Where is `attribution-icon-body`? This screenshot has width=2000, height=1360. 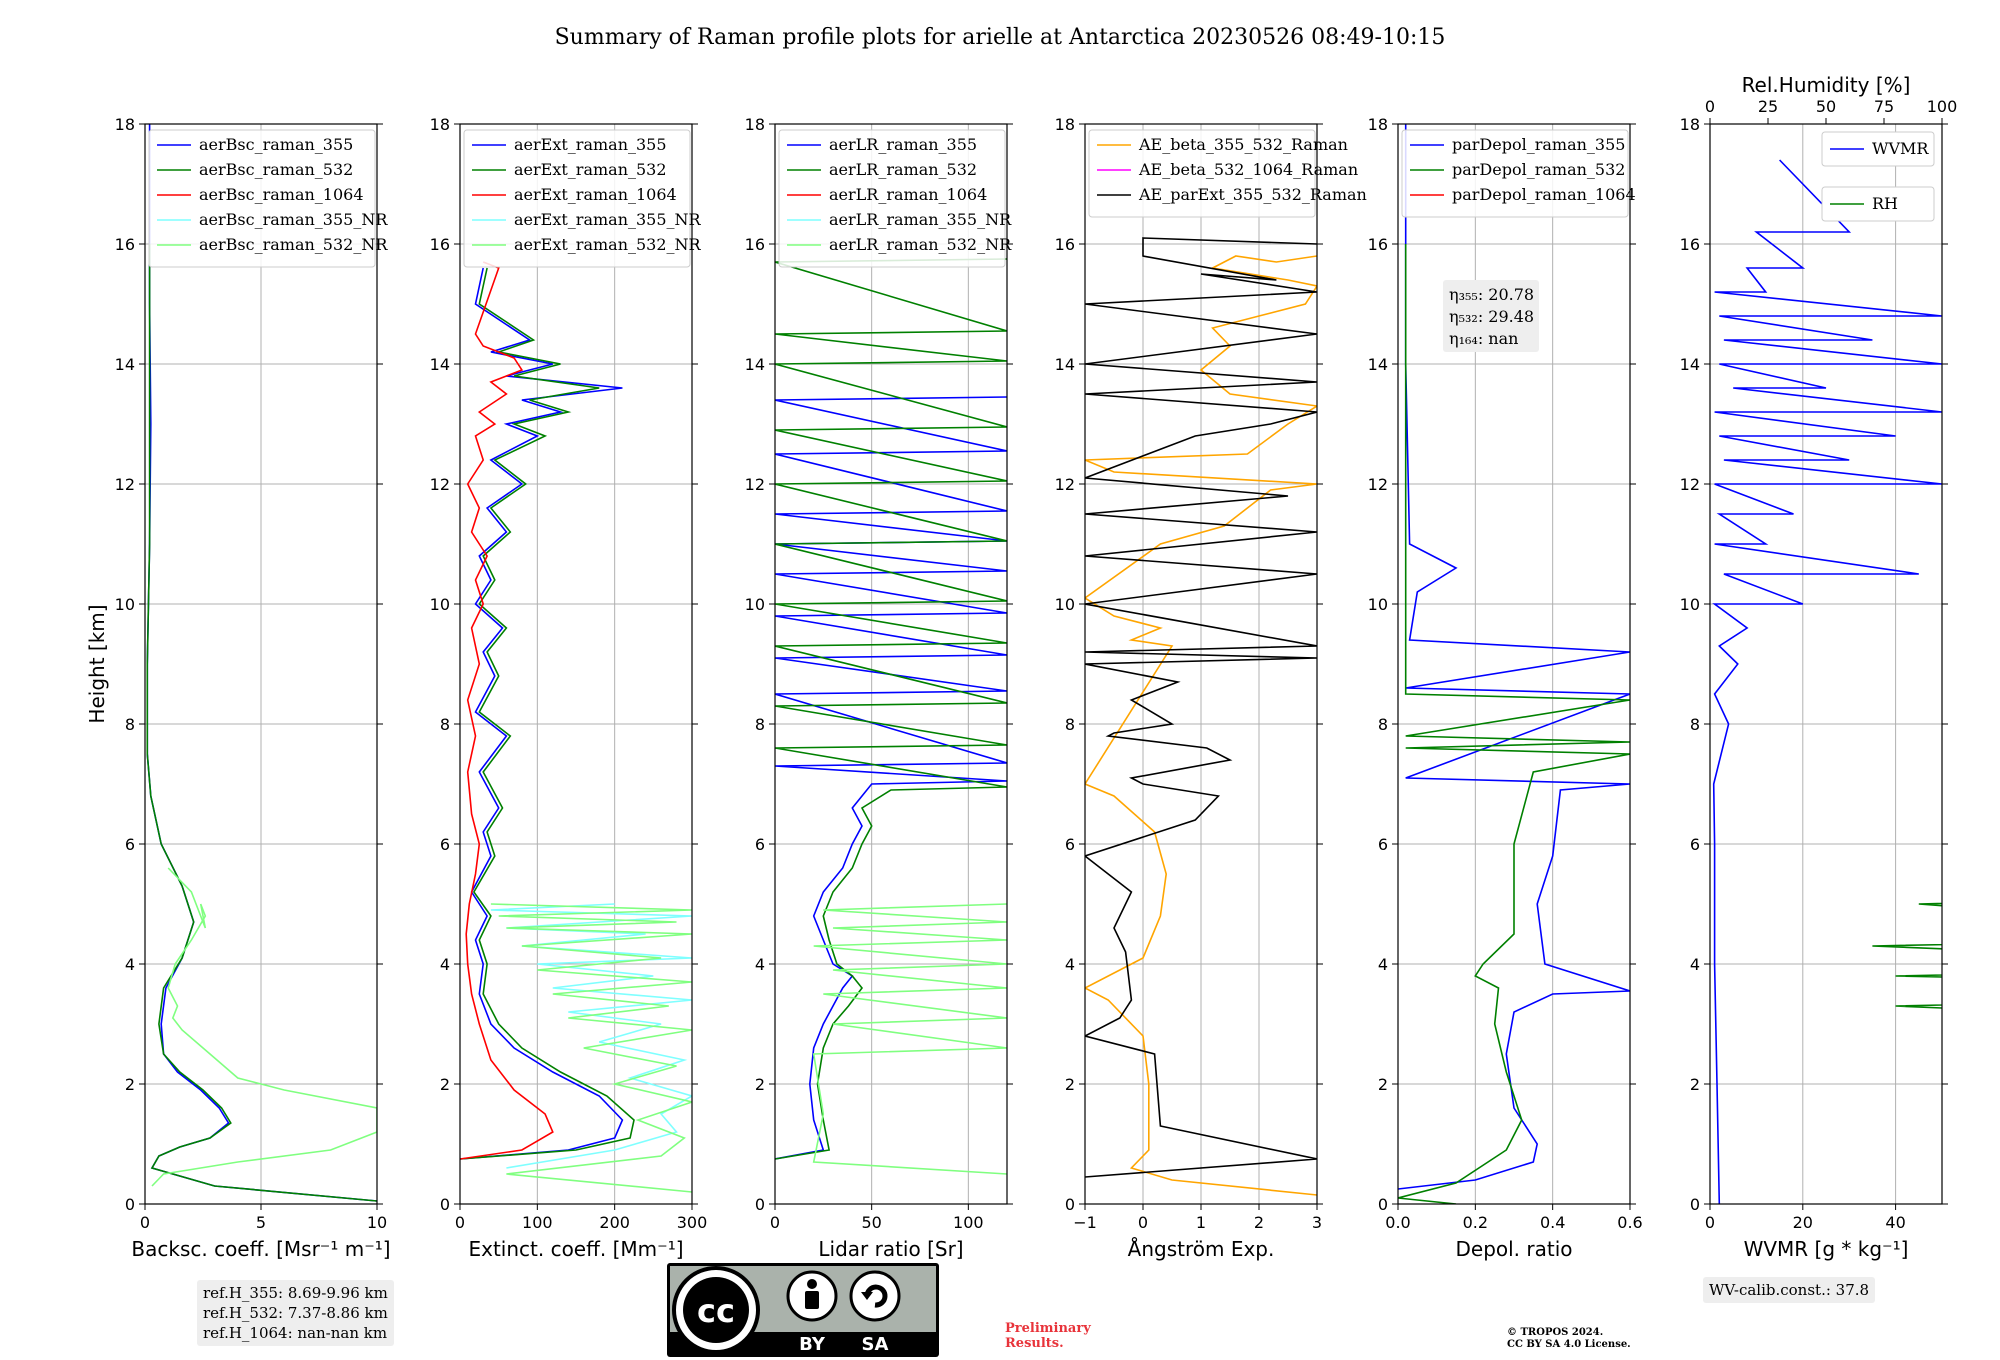 attribution-icon-body is located at coordinates (812, 1300).